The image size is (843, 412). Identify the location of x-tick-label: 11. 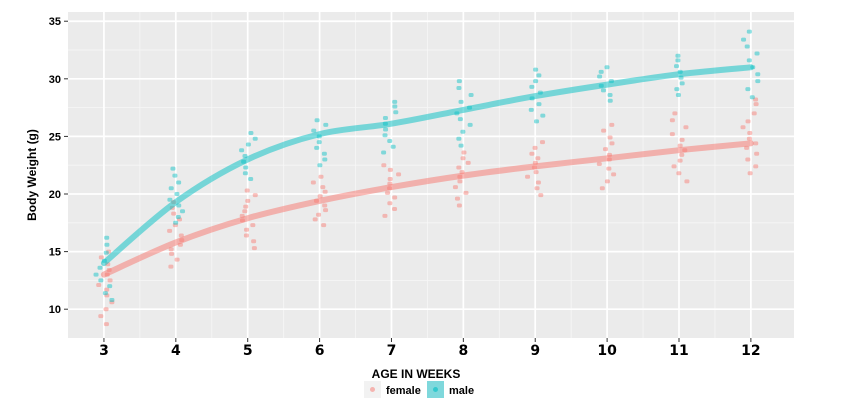
(678, 351).